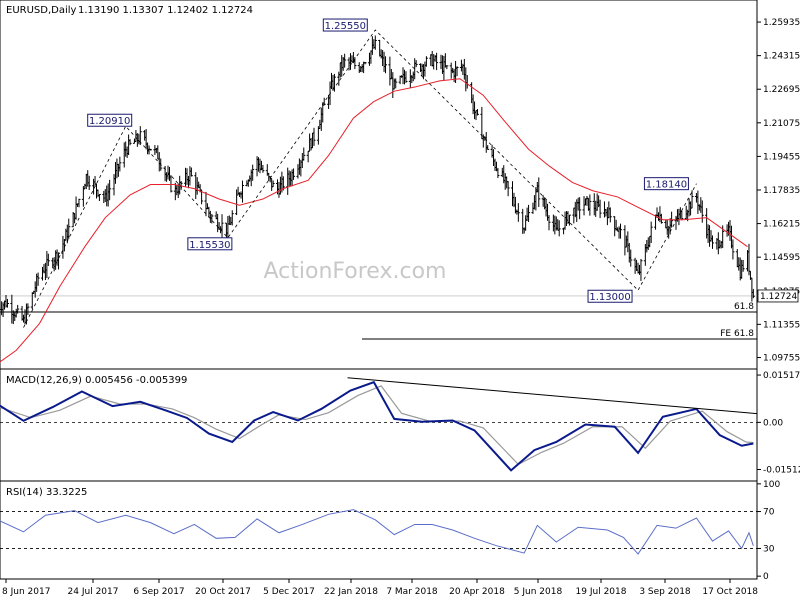 The height and width of the screenshot is (600, 800). Describe the element at coordinates (781, 23) in the screenshot. I see `price-y-tick-label: 1.25935` at that location.